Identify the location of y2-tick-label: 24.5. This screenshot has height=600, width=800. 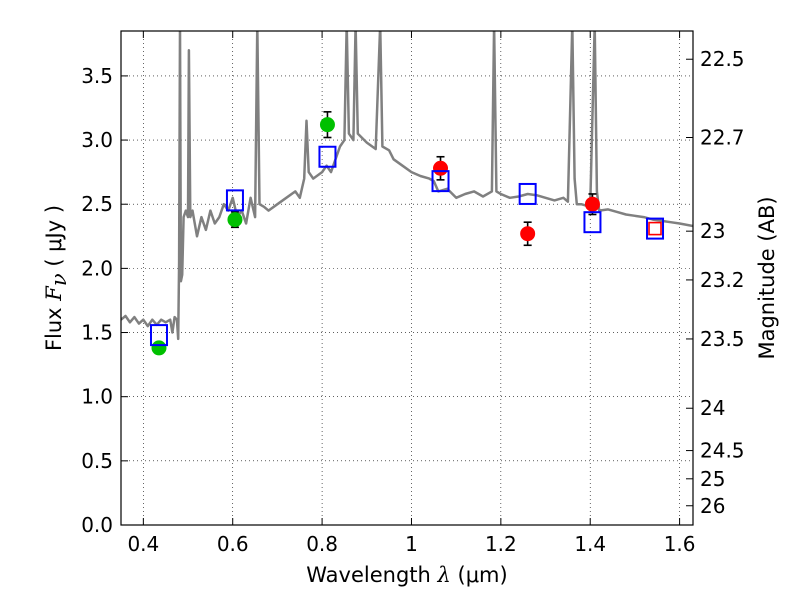
(722, 451).